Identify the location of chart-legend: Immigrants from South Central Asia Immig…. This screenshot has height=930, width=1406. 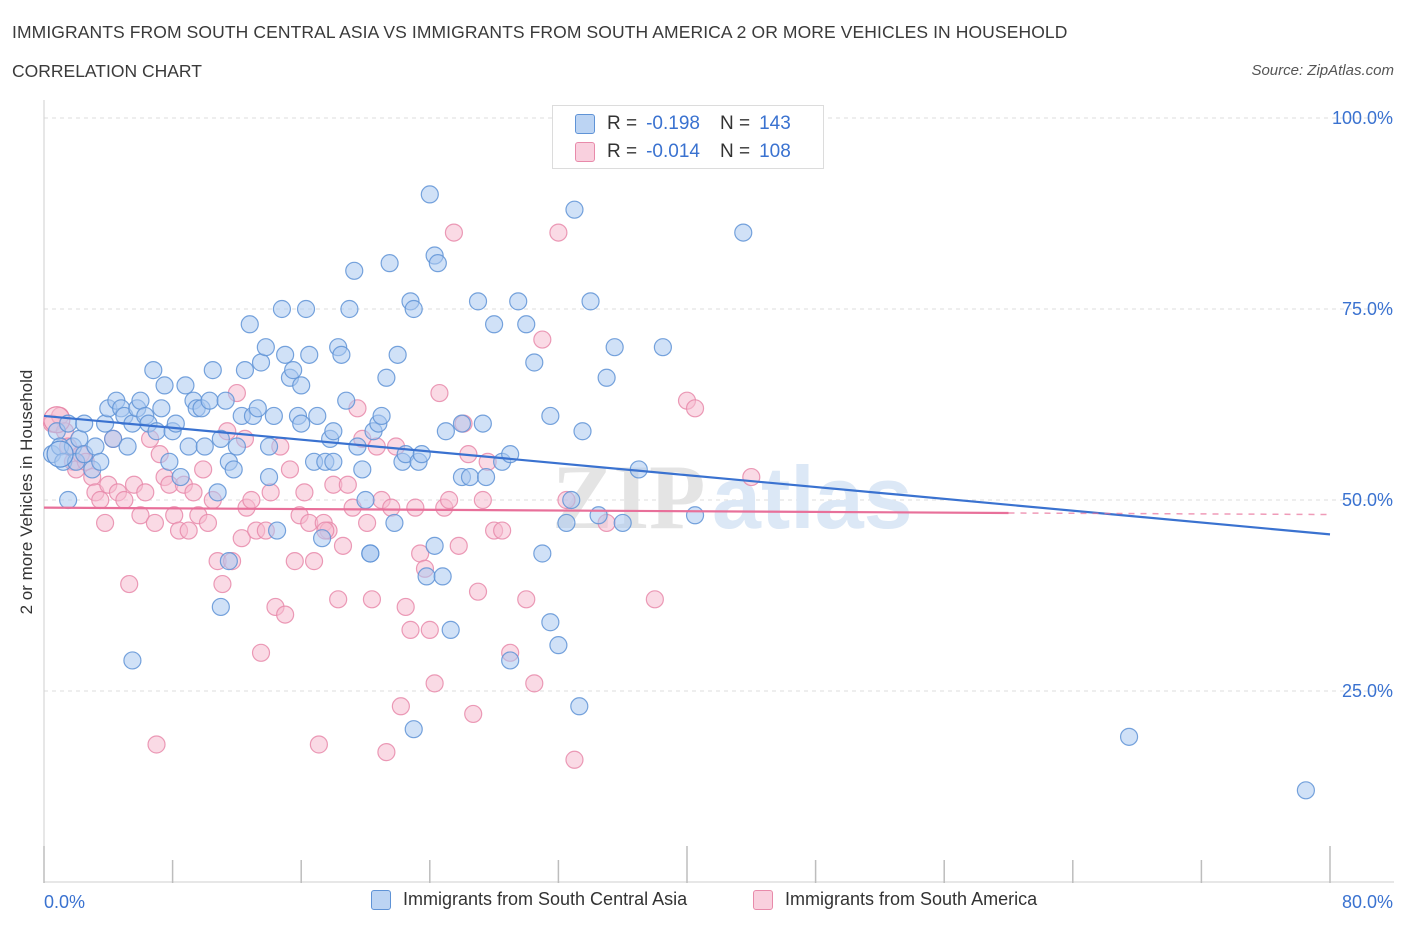
(703, 902).